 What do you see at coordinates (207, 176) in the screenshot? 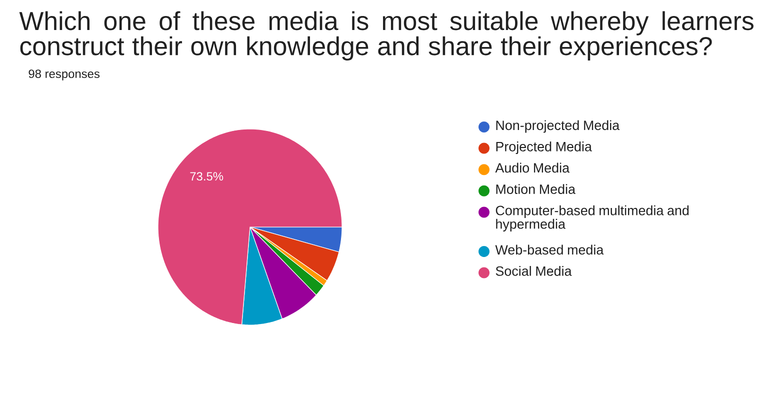
I see `data-label: 73.5%` at bounding box center [207, 176].